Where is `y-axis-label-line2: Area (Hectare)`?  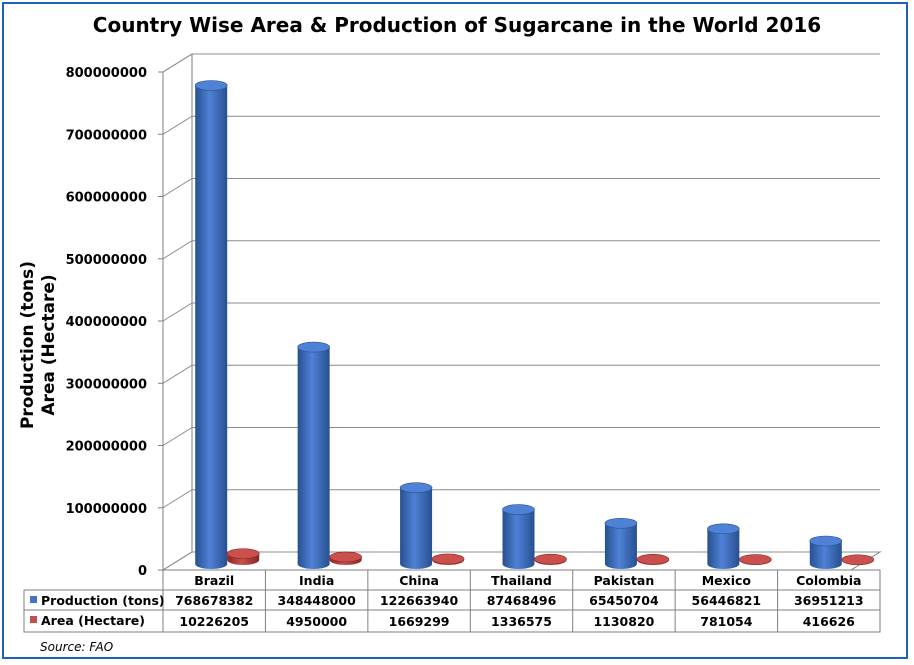
y-axis-label-line2: Area (Hectare) is located at coordinates (49, 344).